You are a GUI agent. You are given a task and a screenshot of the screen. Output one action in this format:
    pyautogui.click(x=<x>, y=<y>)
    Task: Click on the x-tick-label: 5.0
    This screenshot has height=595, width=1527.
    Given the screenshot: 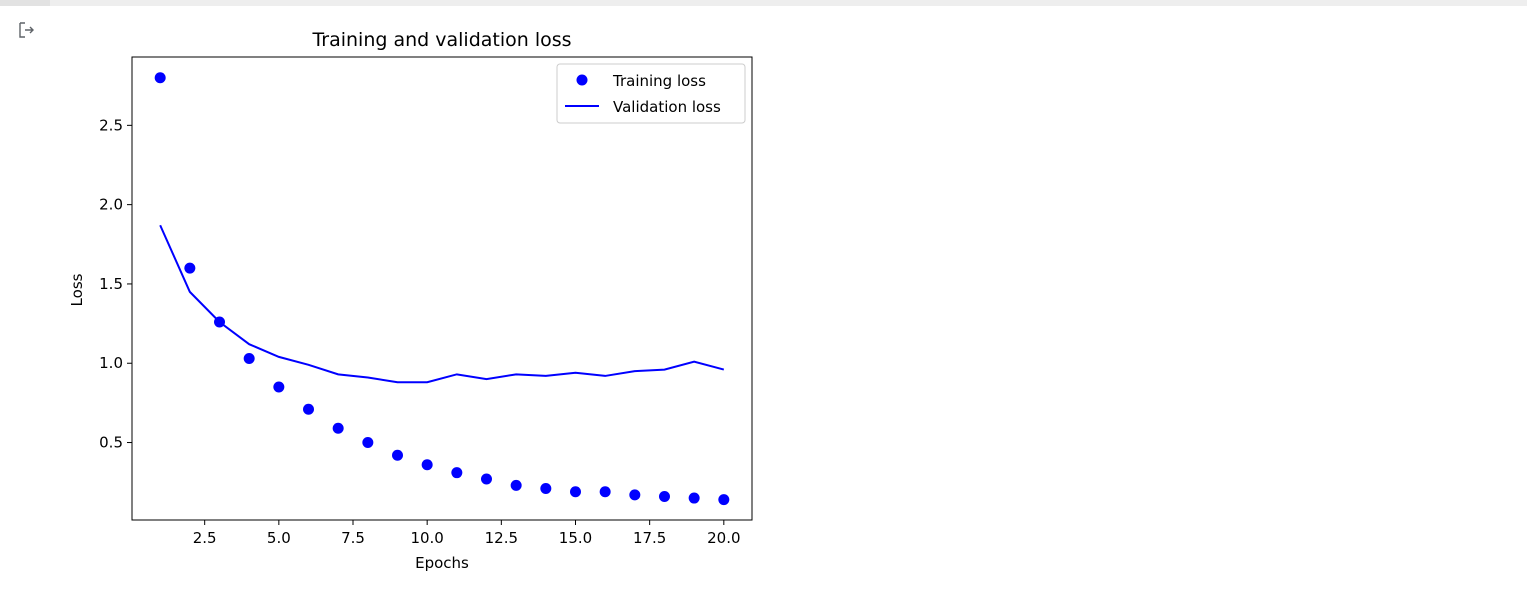 What is the action you would take?
    pyautogui.click(x=279, y=538)
    